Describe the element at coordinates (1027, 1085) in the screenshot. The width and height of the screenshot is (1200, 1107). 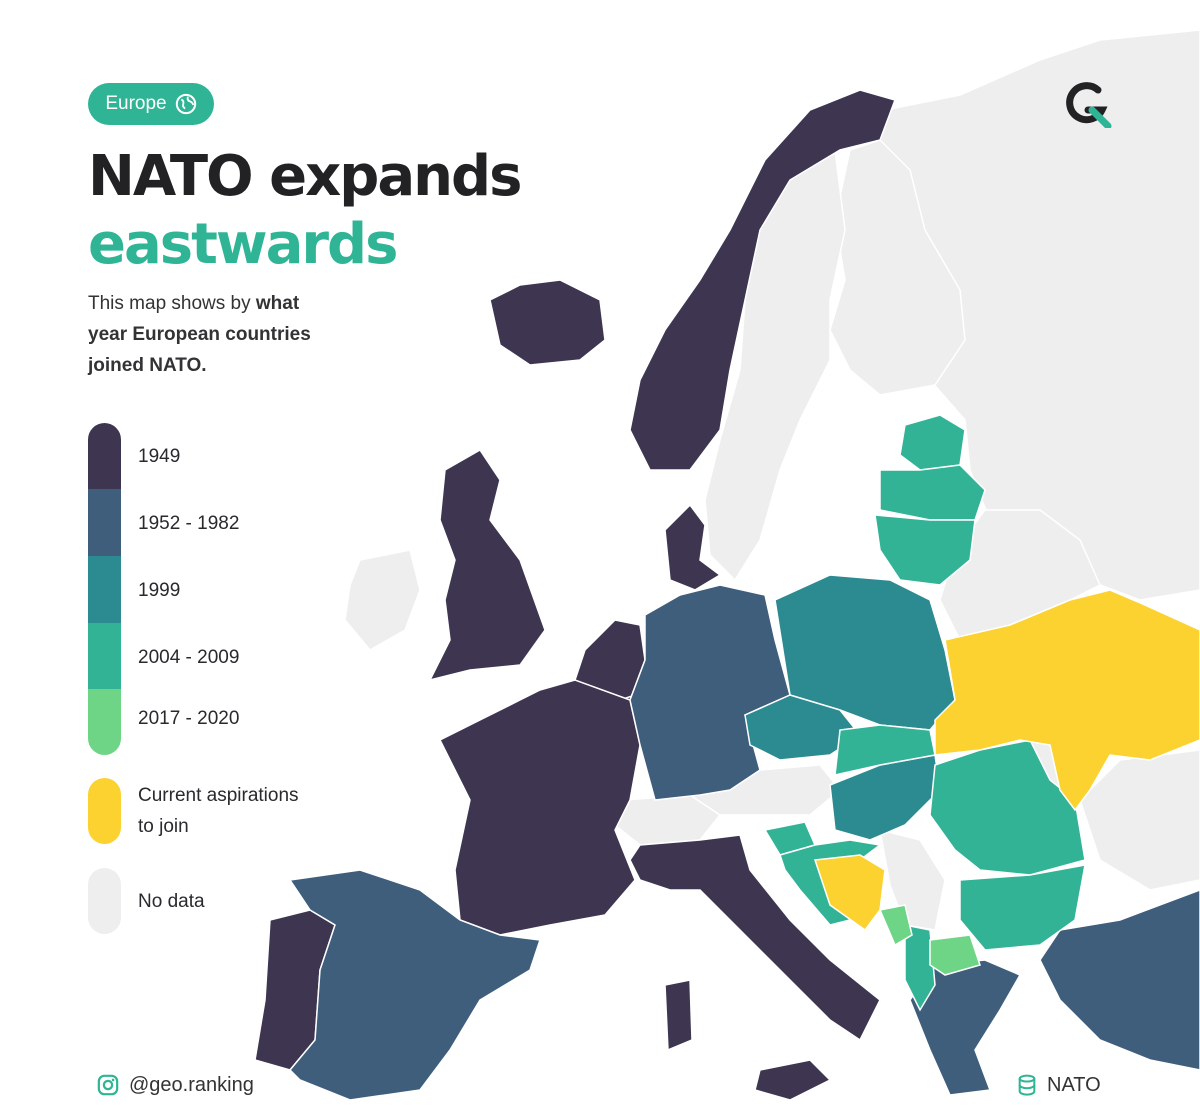
I see `database-icon` at that location.